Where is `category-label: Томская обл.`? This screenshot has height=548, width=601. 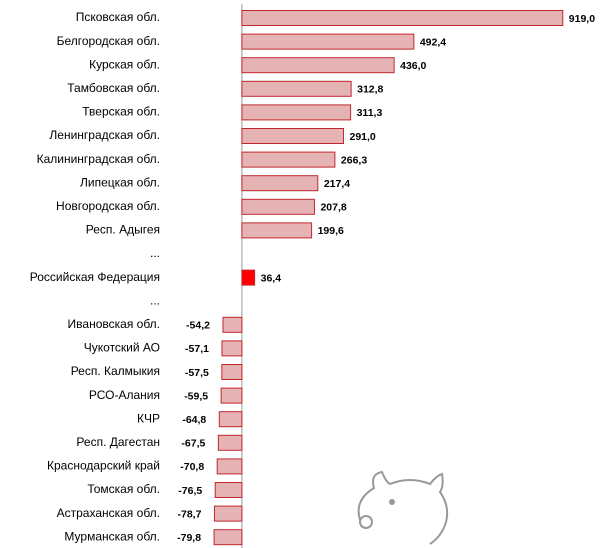
category-label: Томская обл. is located at coordinates (123, 489).